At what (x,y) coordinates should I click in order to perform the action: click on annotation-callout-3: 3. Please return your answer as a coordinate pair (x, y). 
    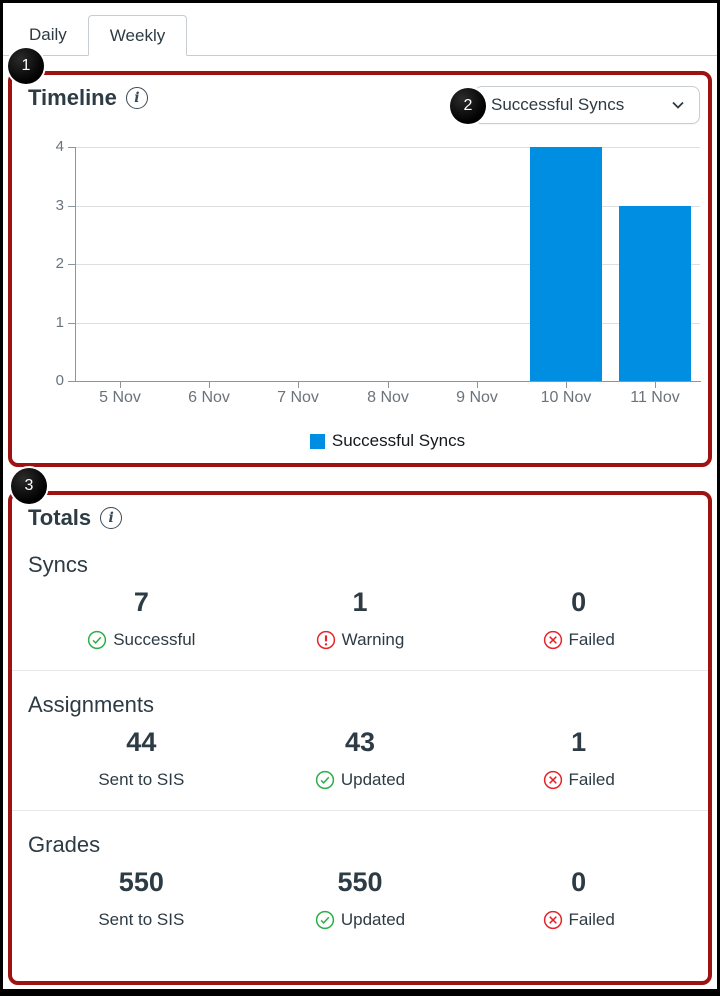
    Looking at the image, I should click on (29, 486).